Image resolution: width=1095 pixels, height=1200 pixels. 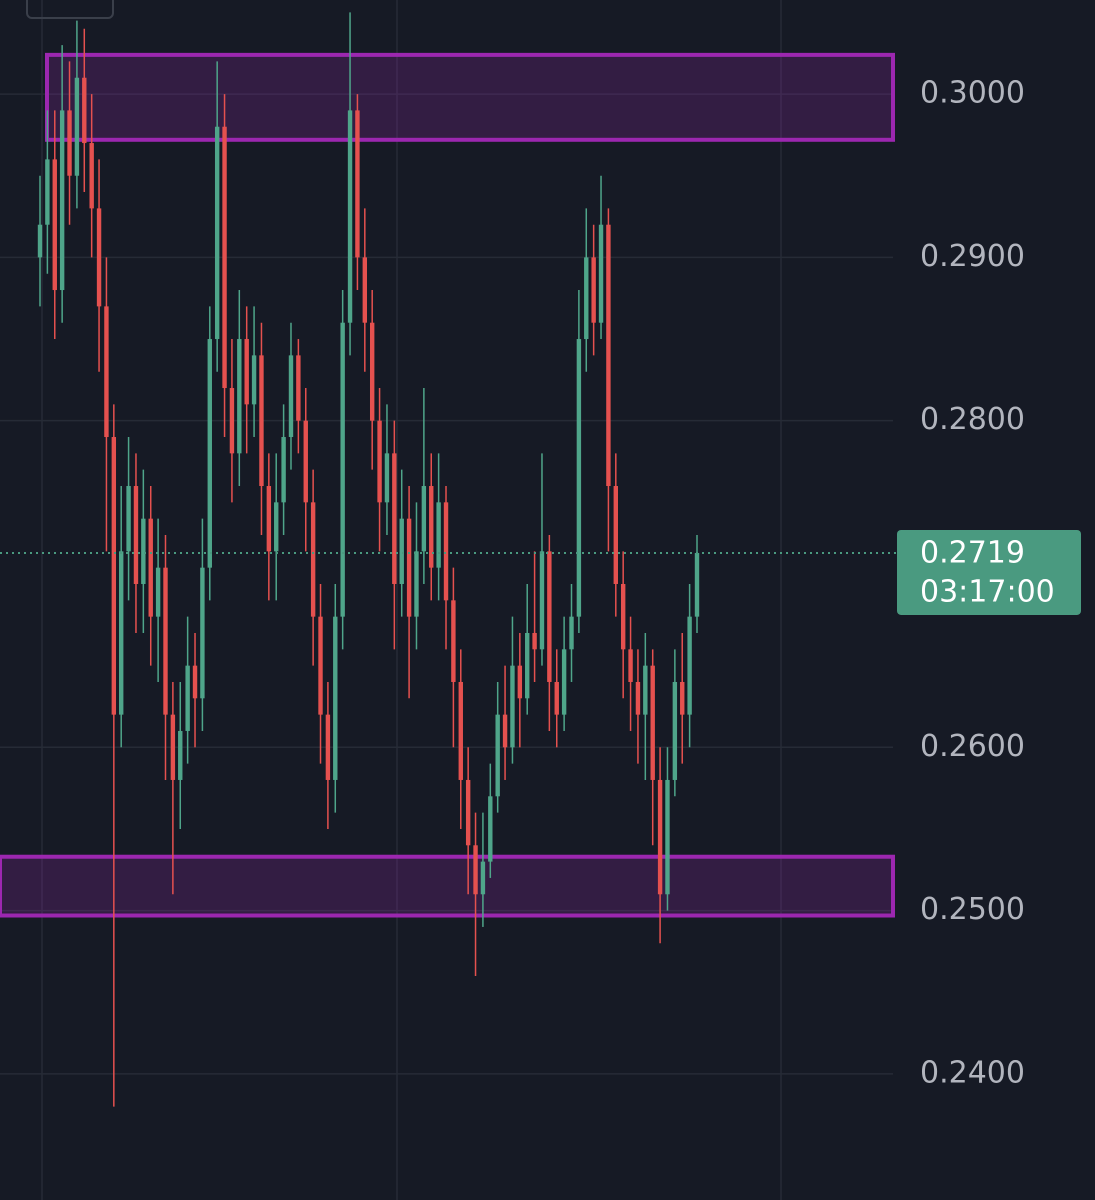 I want to click on countdown: 03:17:00, so click(x=987, y=591).